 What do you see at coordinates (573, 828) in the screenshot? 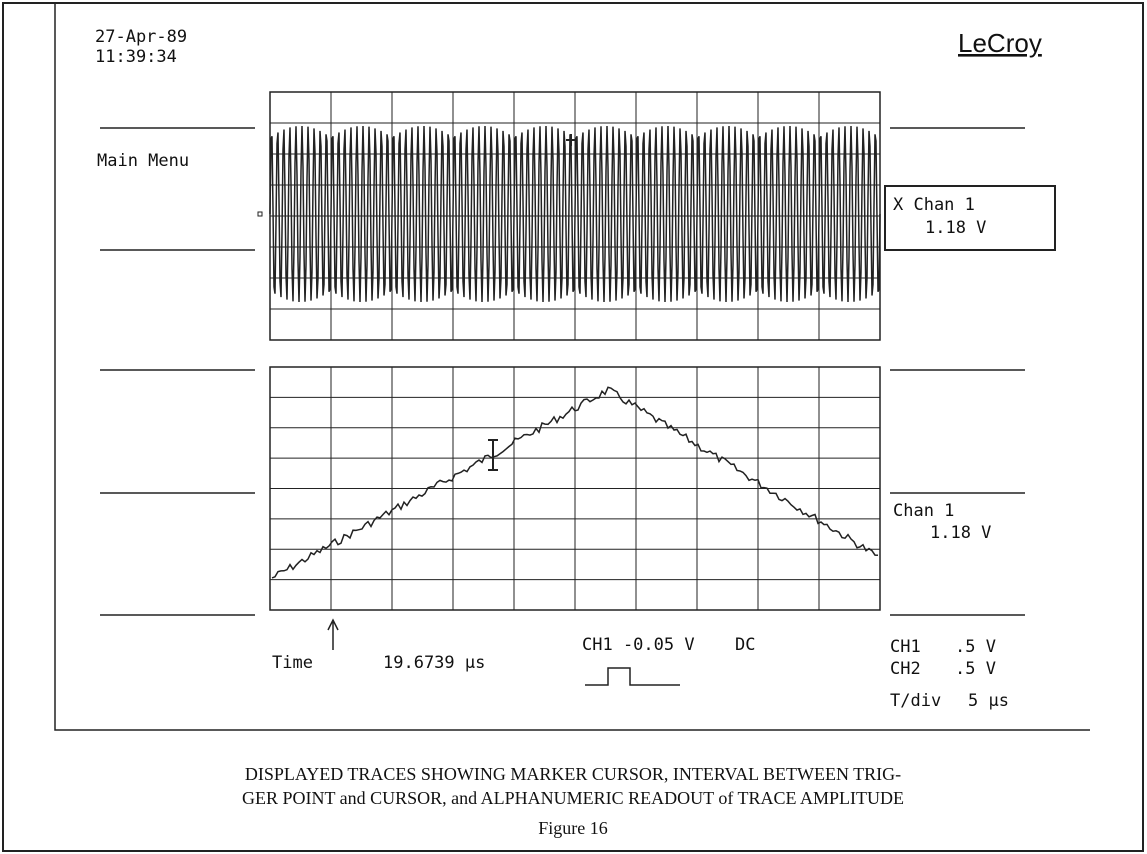
I see `figure-number: Figure 16` at bounding box center [573, 828].